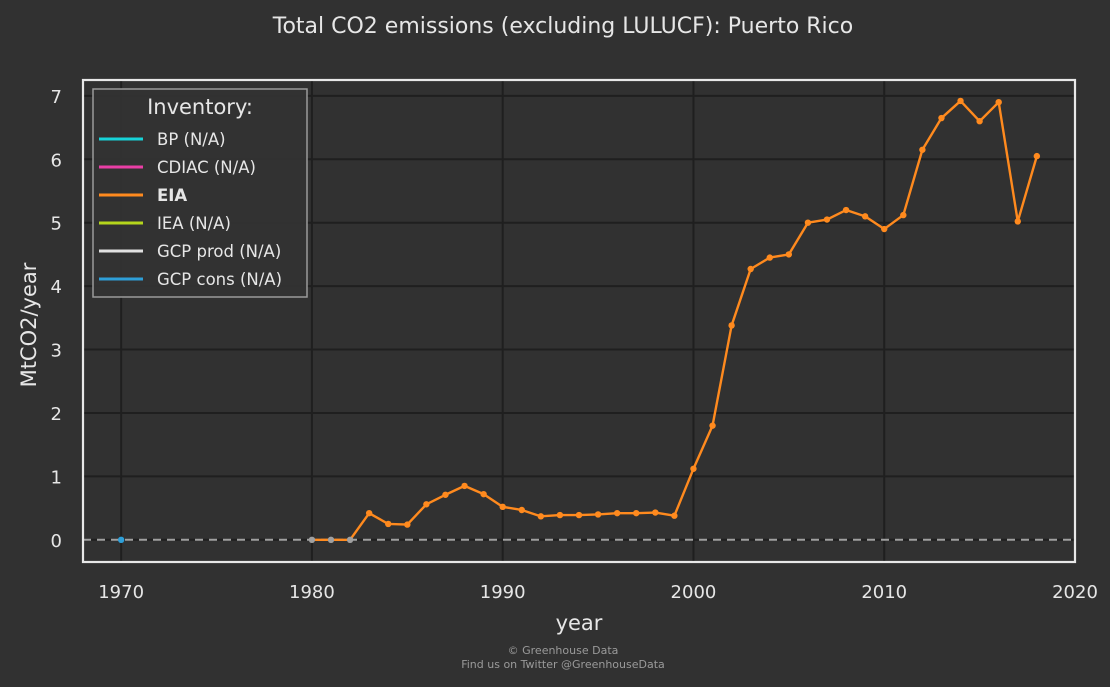 This screenshot has height=687, width=1110. I want to click on y-tick-label: 1, so click(56, 477).